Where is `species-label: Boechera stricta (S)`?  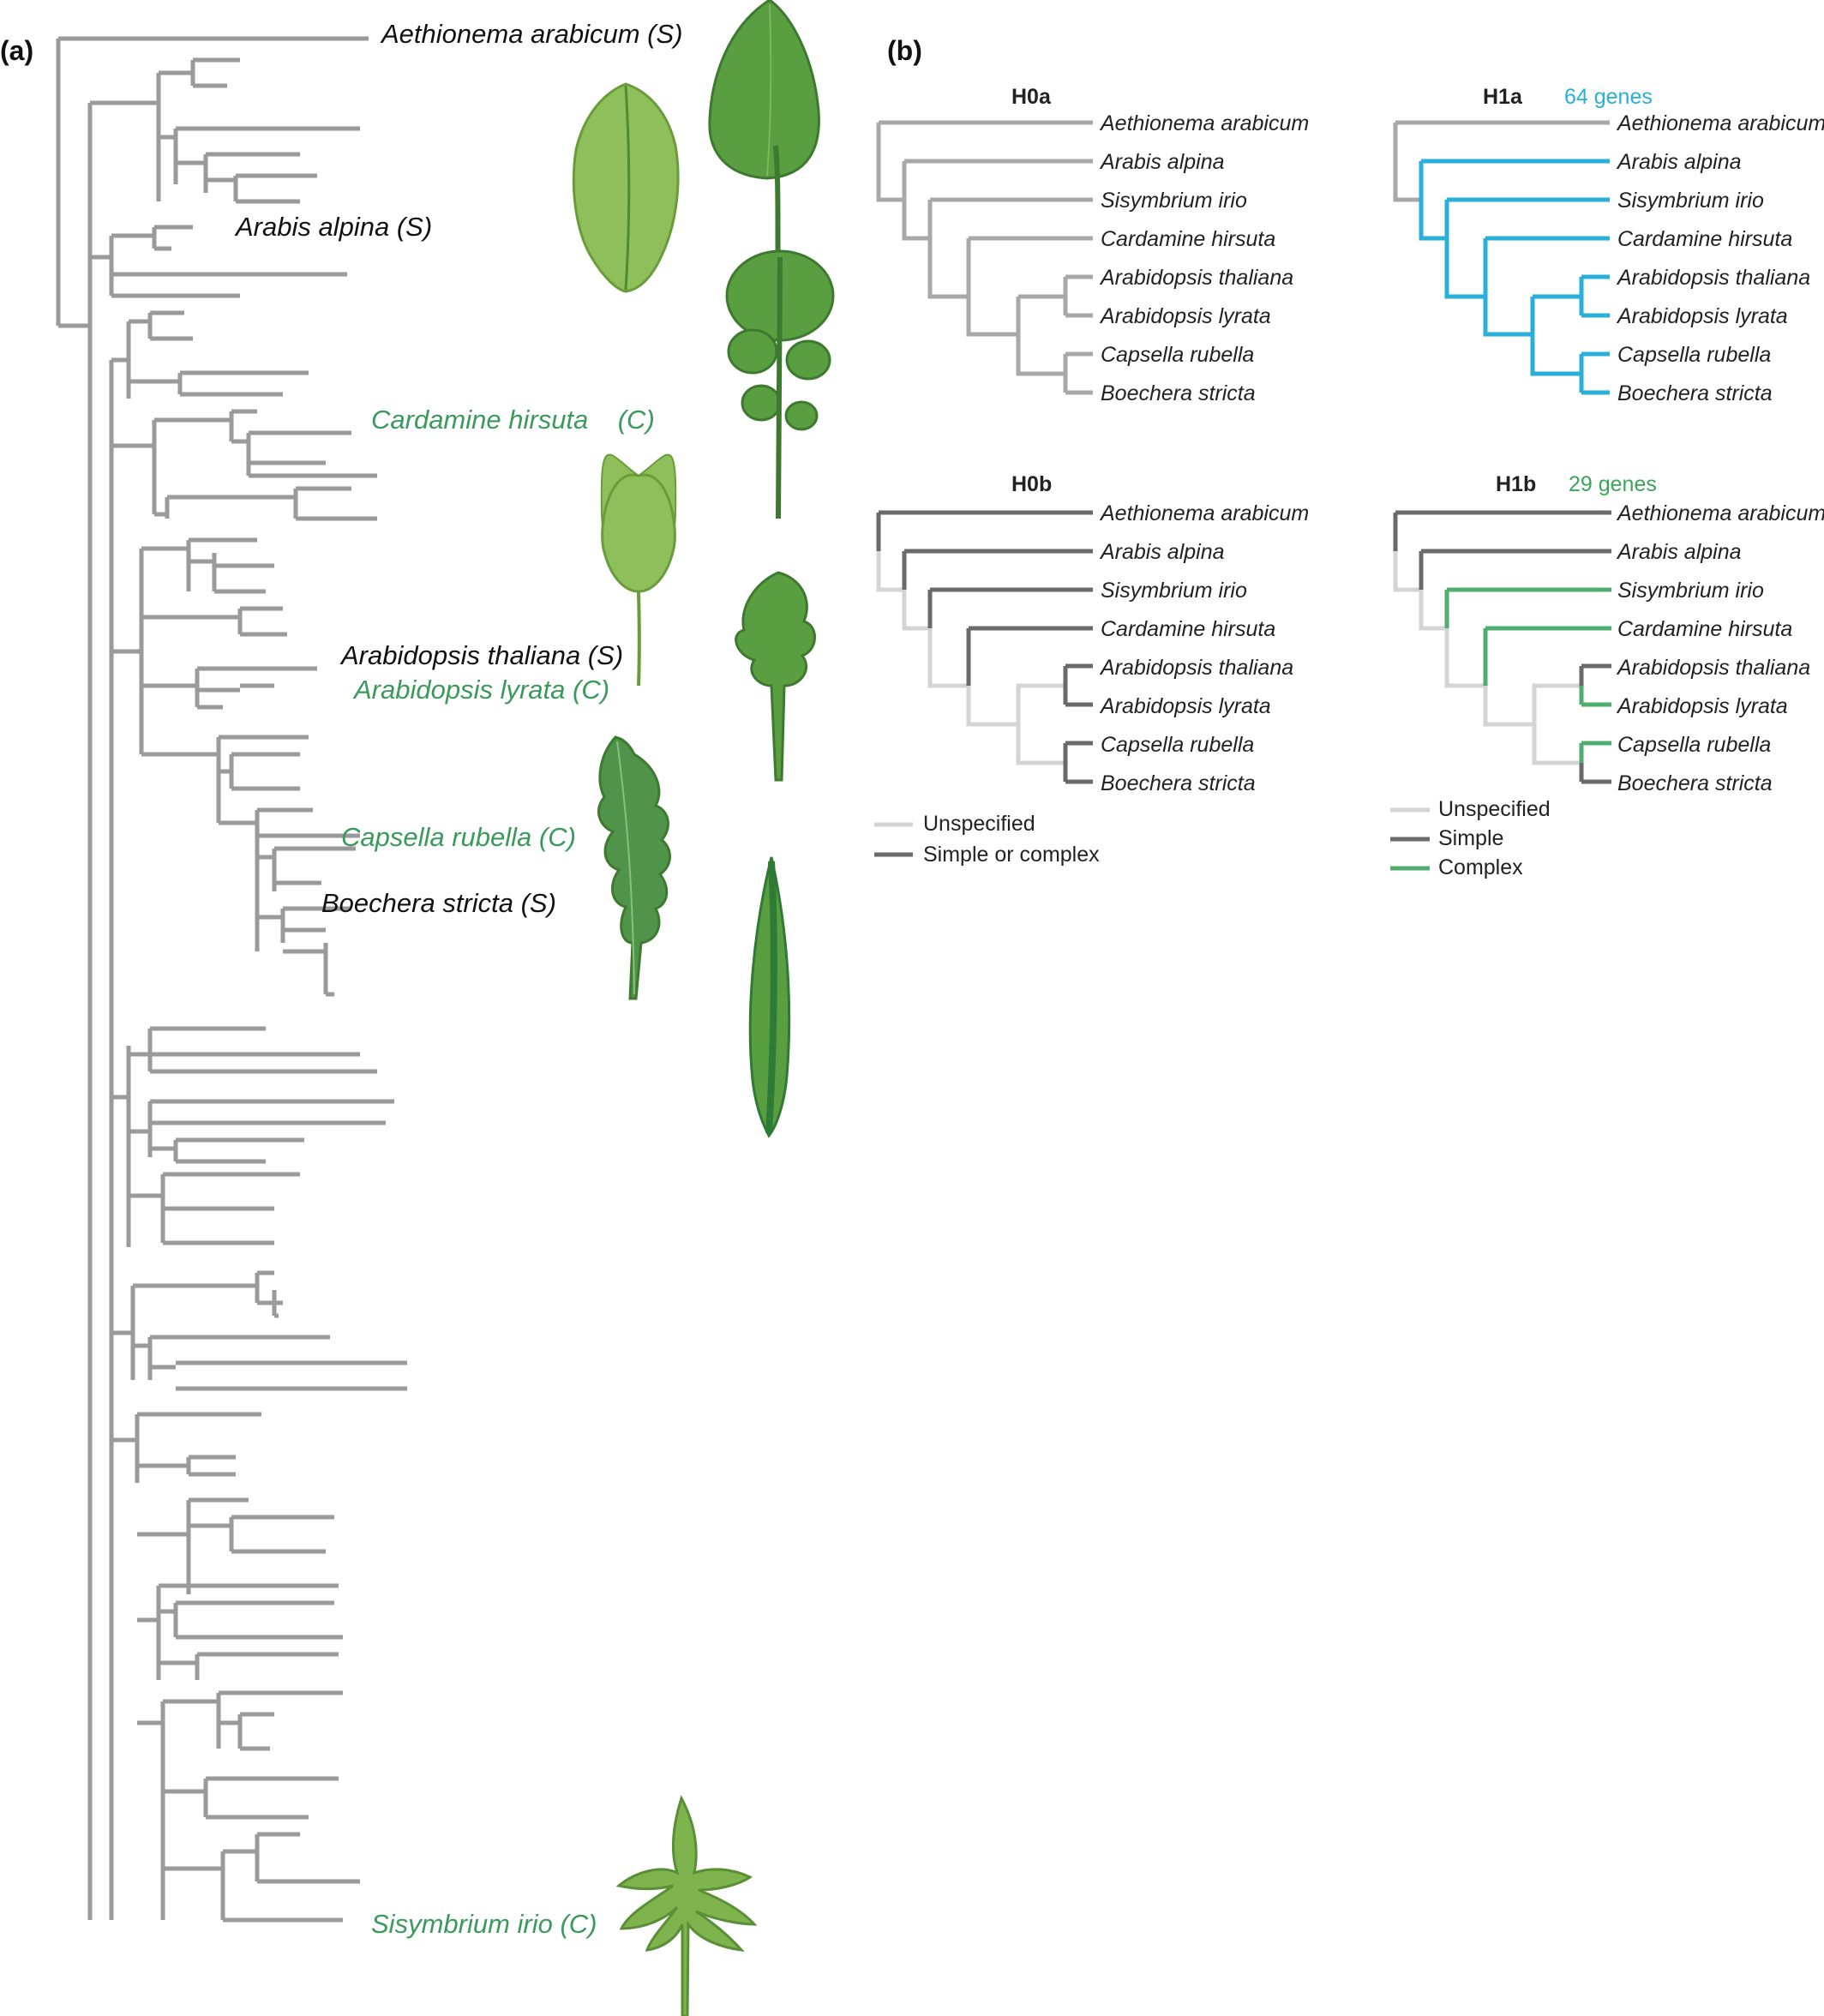
species-label: Boechera stricta (S) is located at coordinates (438, 903).